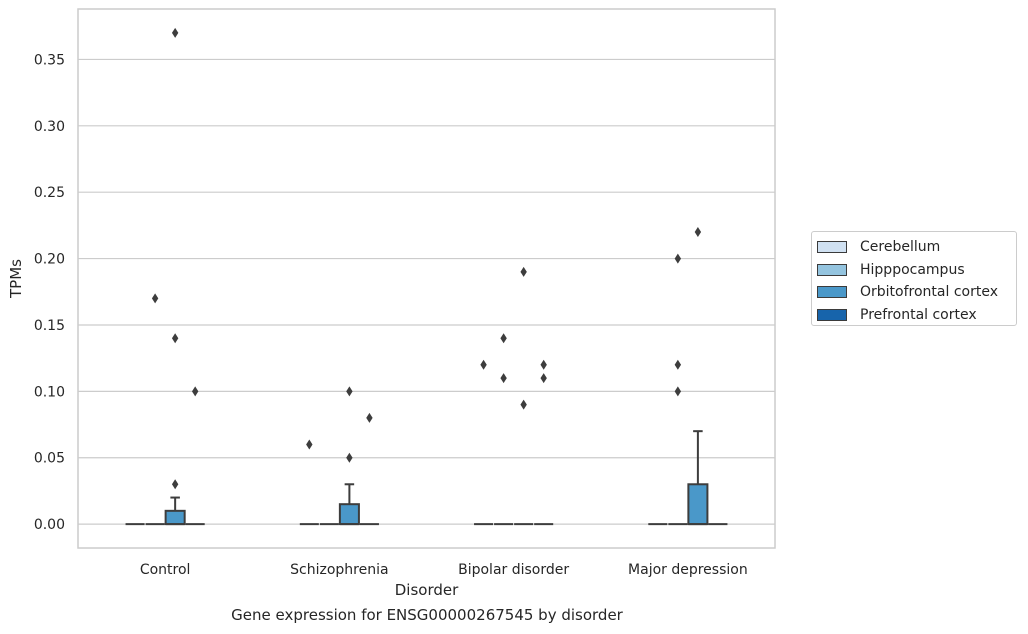 This screenshot has width=1028, height=634. What do you see at coordinates (49, 193) in the screenshot?
I see `y-tick-label: 0.25` at bounding box center [49, 193].